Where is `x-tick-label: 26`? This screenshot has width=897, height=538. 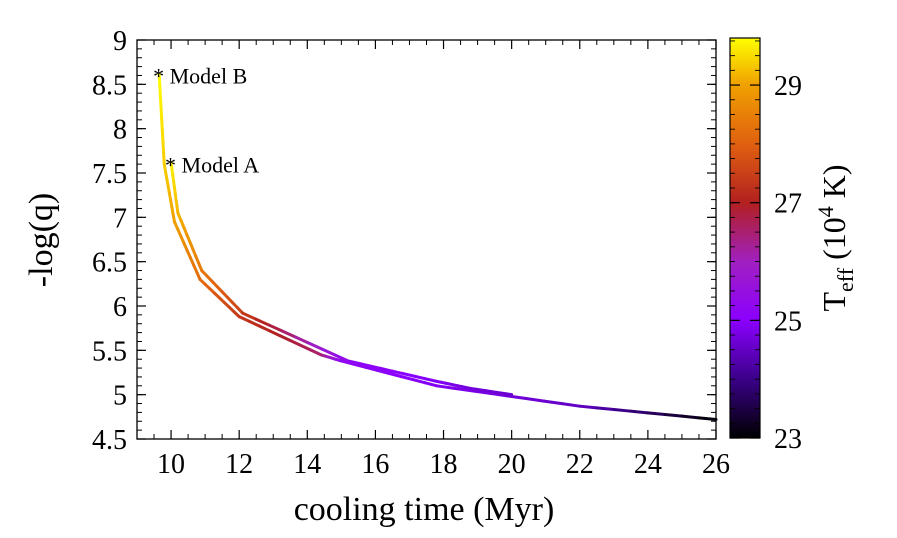
x-tick-label: 26 is located at coordinates (716, 464).